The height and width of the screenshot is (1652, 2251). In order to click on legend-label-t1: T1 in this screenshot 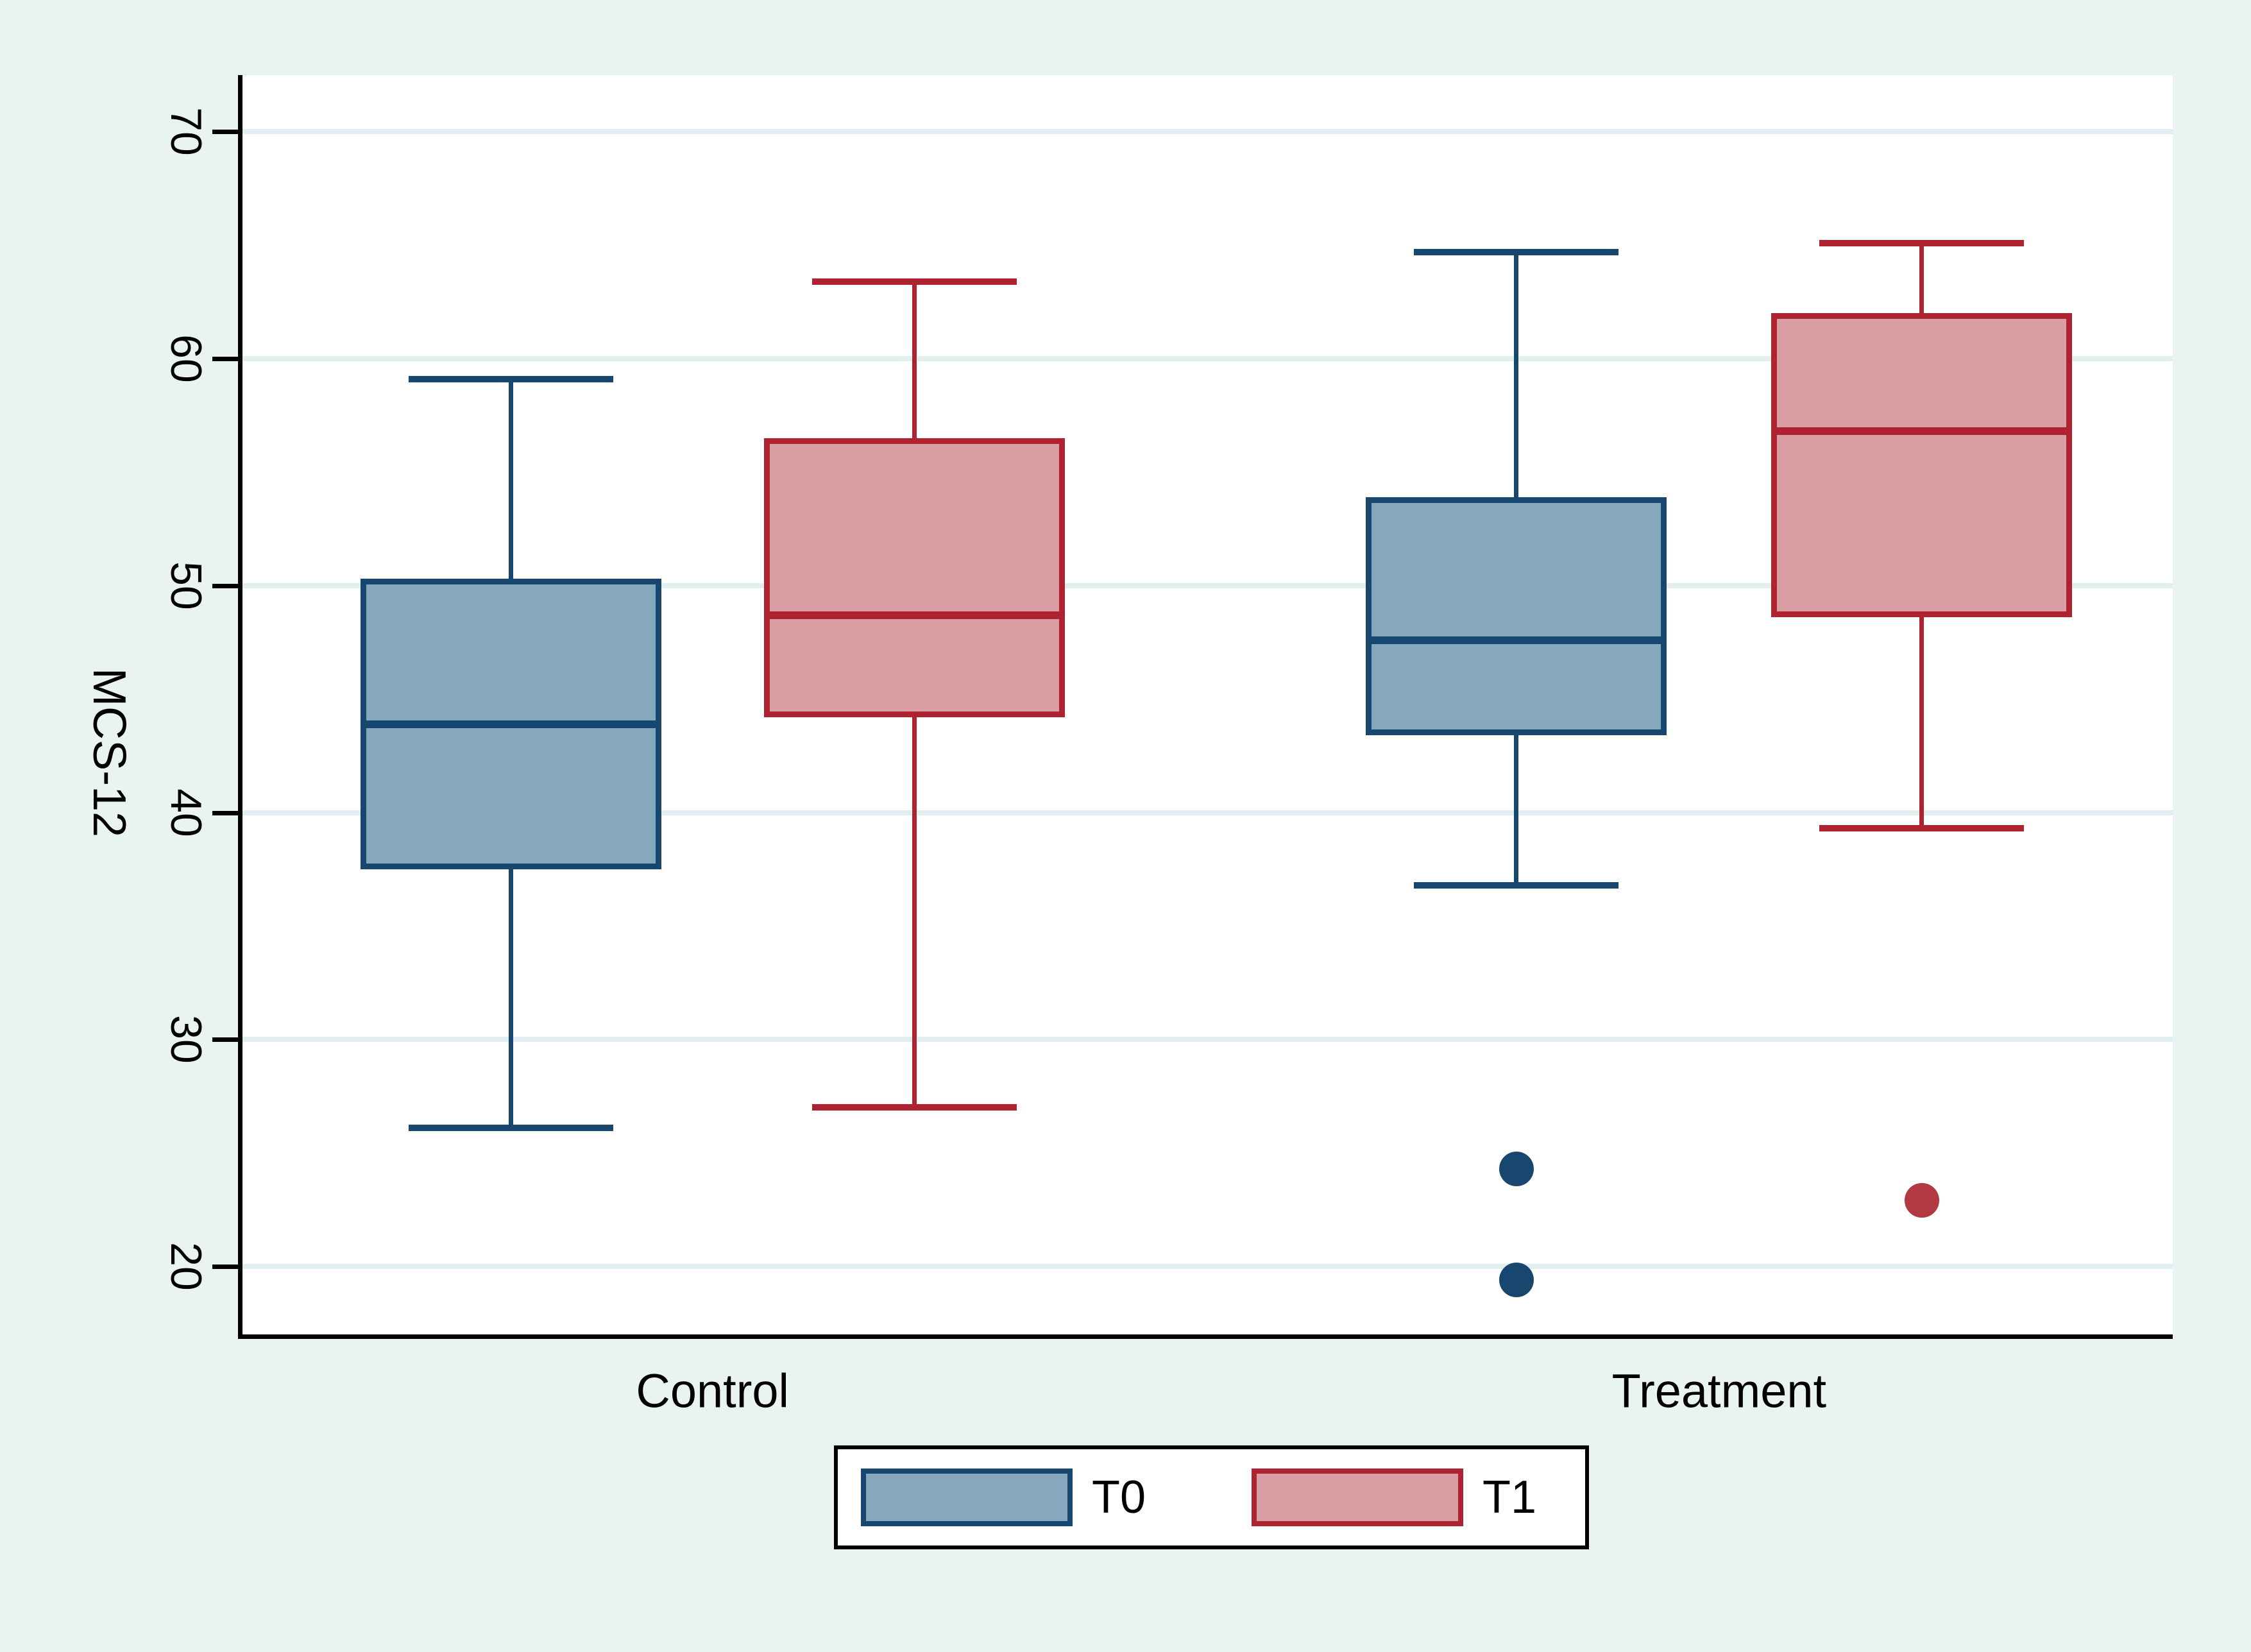, I will do `click(1509, 1497)`.